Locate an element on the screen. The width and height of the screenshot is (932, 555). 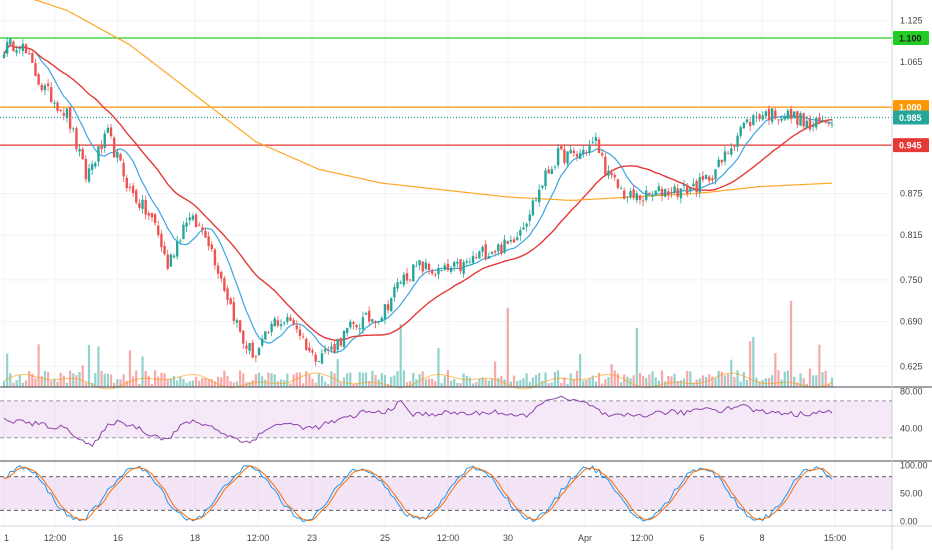
price-label-badge: 0.945 is located at coordinates (911, 145).